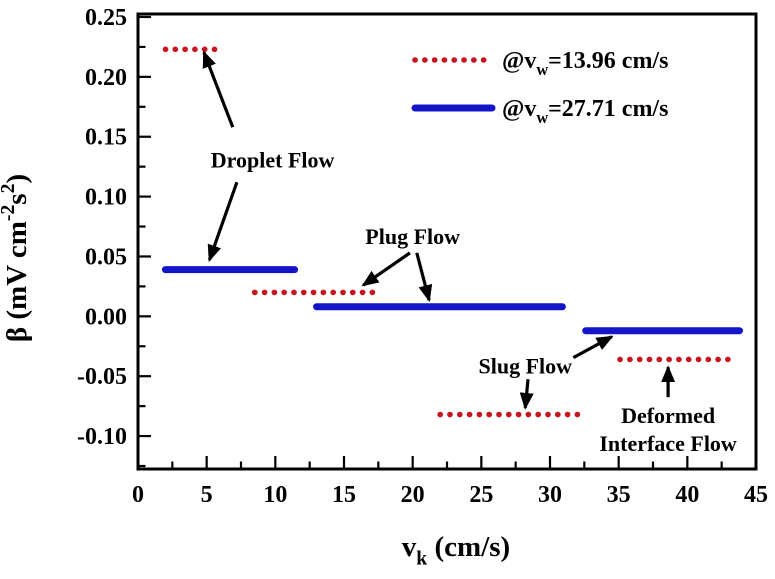 The image size is (775, 579). I want to click on x-tick-label: 15, so click(344, 495).